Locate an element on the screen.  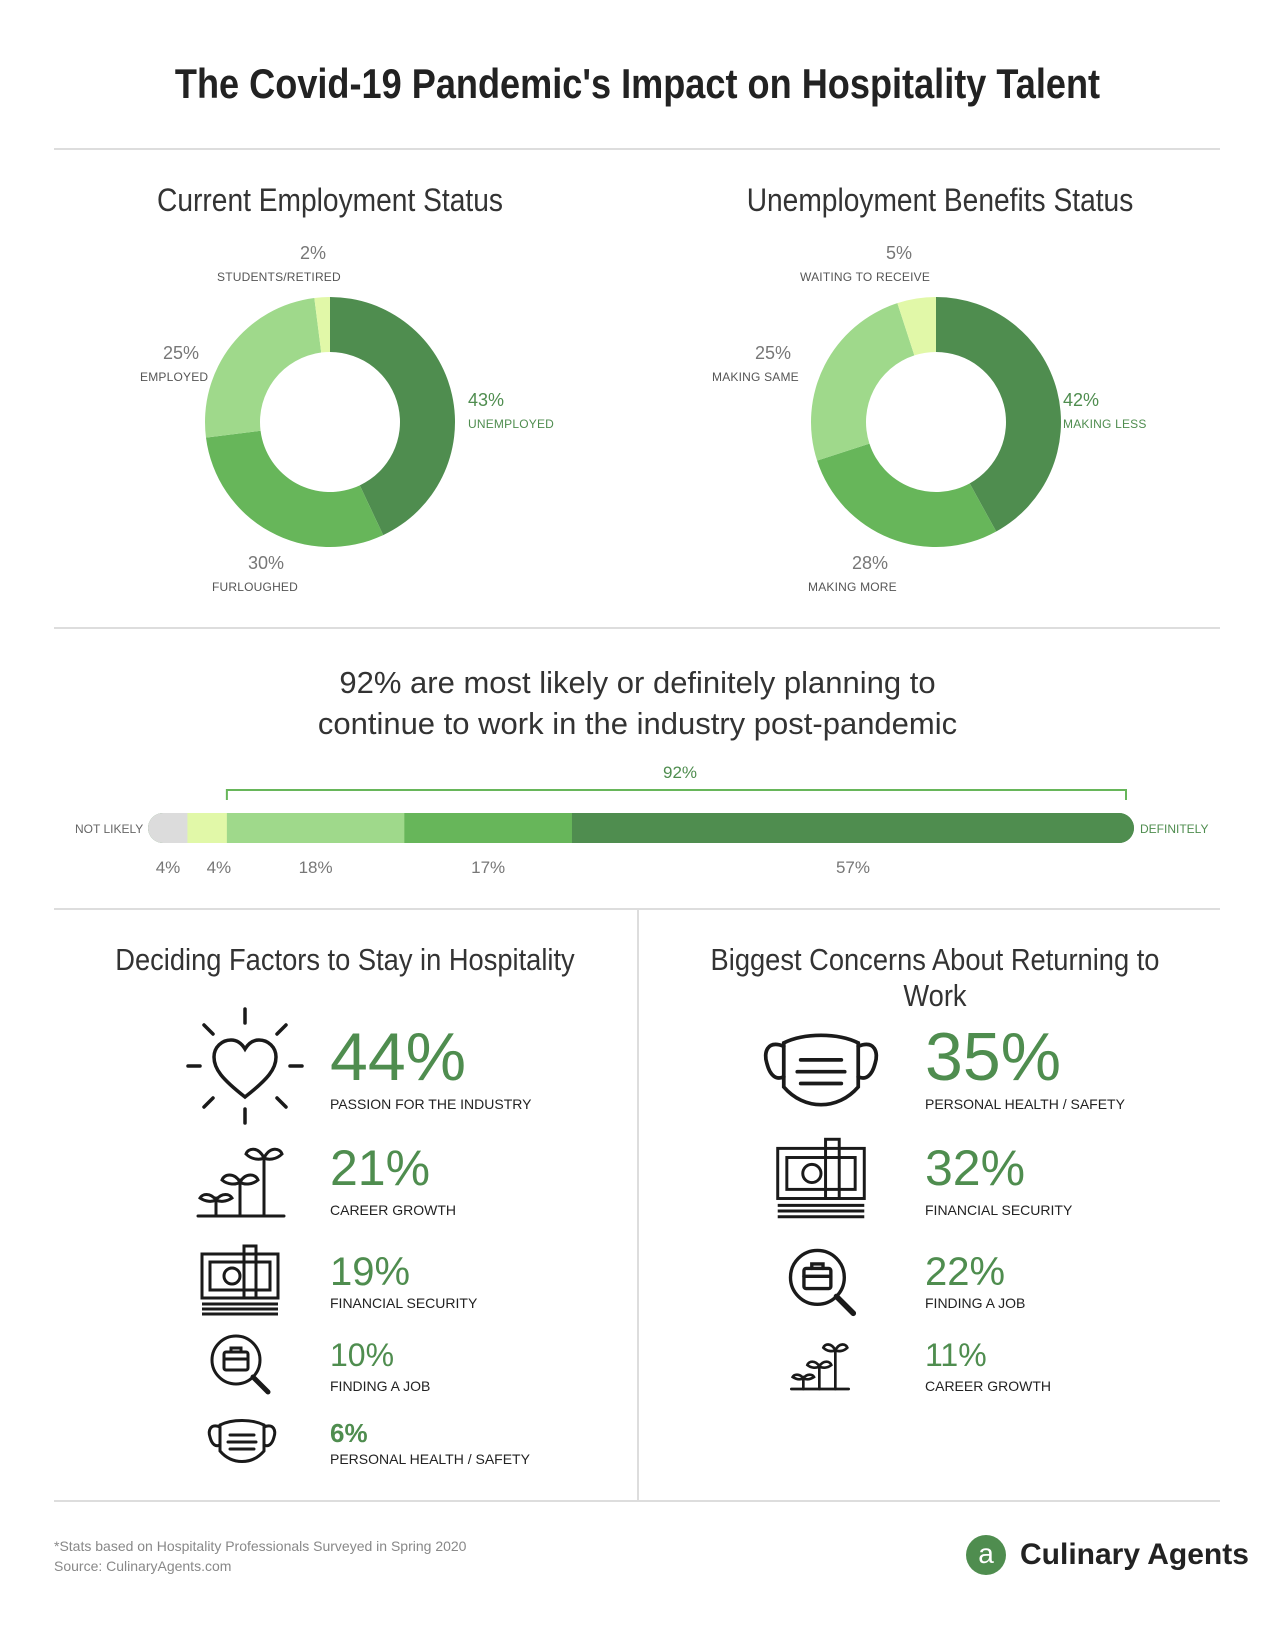
plans-left-label: NOT LIKELY is located at coordinates (109, 829).